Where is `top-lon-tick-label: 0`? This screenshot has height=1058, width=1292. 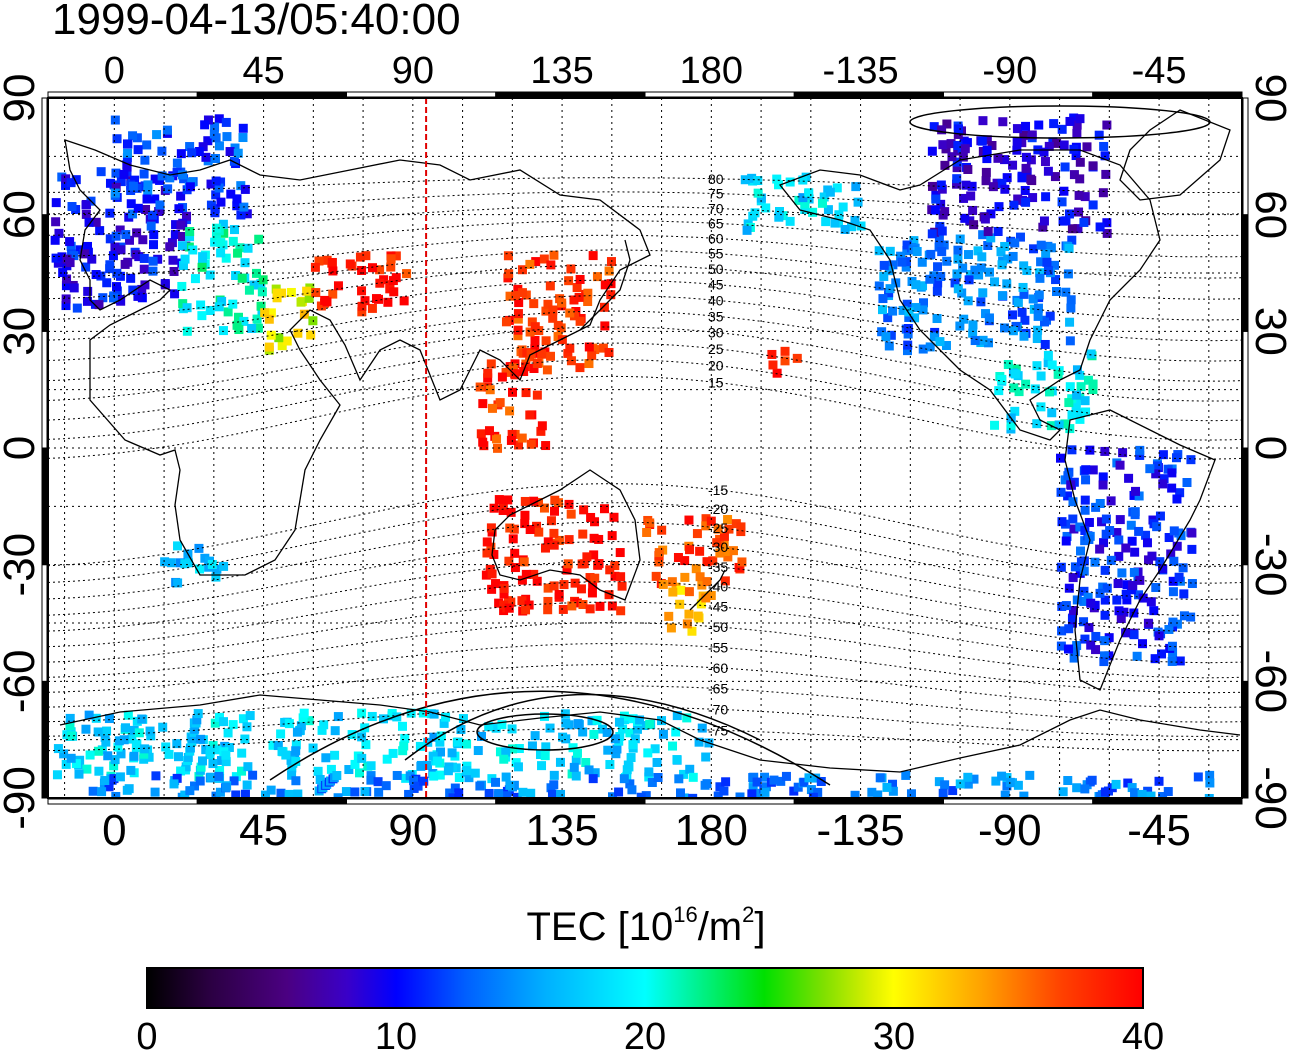 top-lon-tick-label: 0 is located at coordinates (114, 71).